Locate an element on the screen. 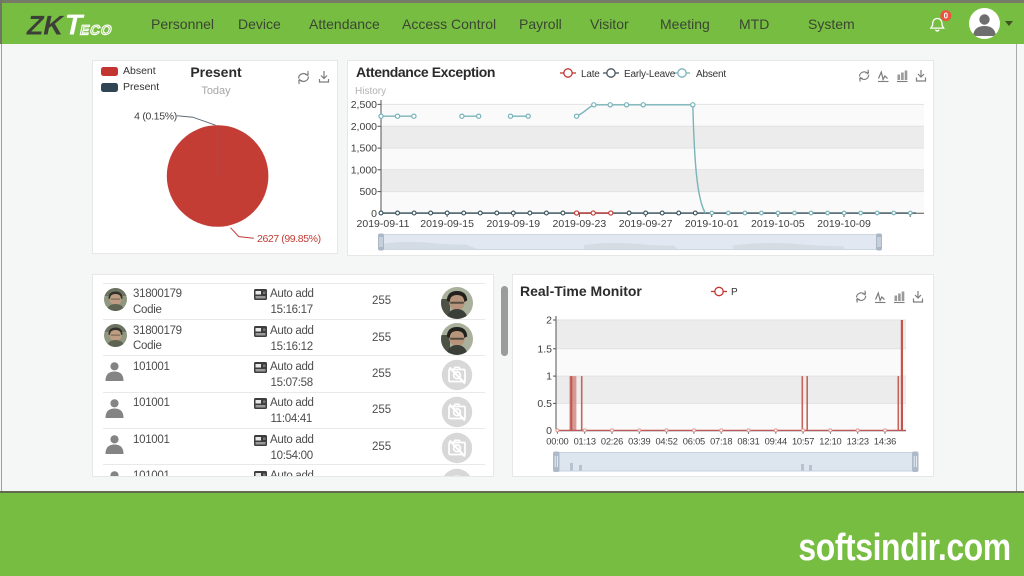 Image resolution: width=1024 pixels, height=576 pixels. svg-text: 14:36 is located at coordinates (885, 442).